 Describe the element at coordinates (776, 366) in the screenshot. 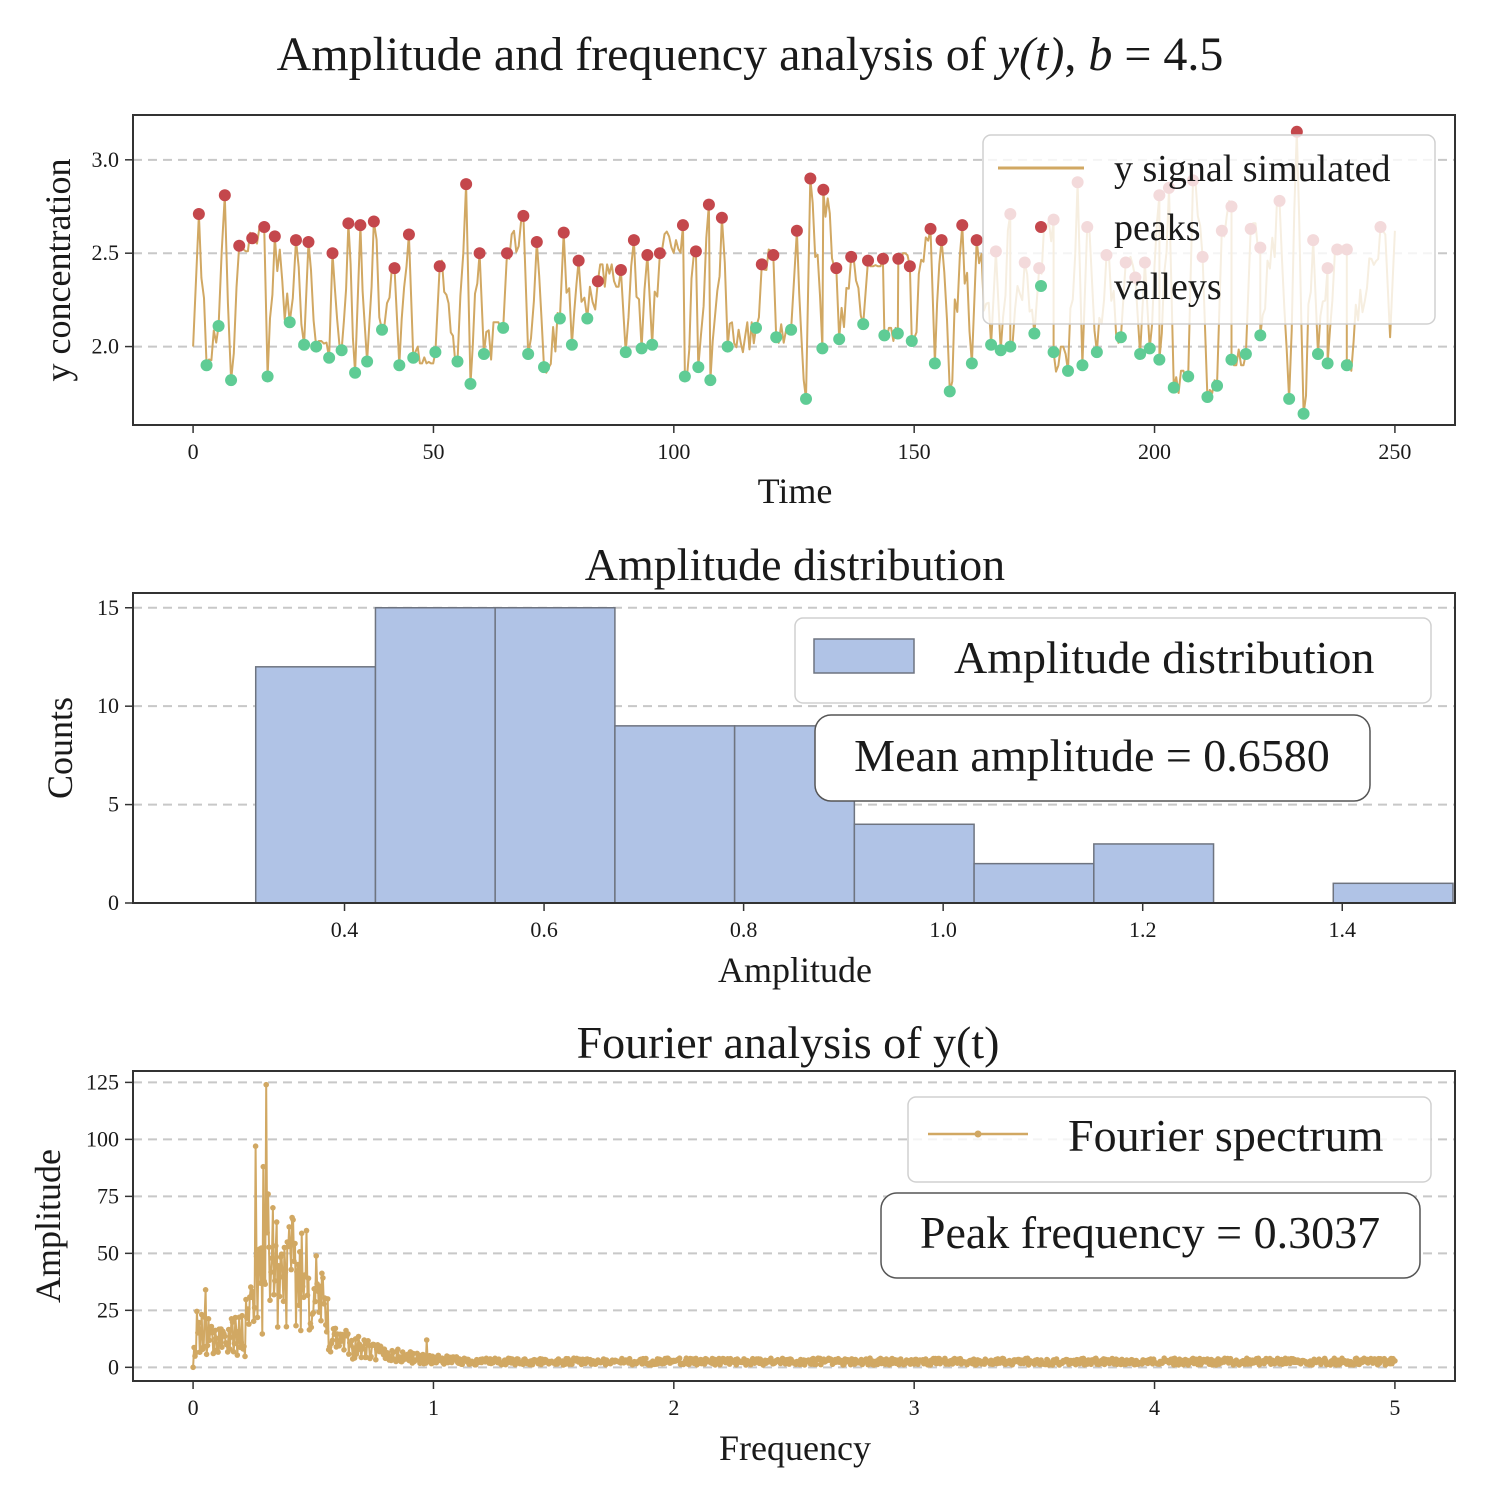

I see `valleys-markers` at that location.